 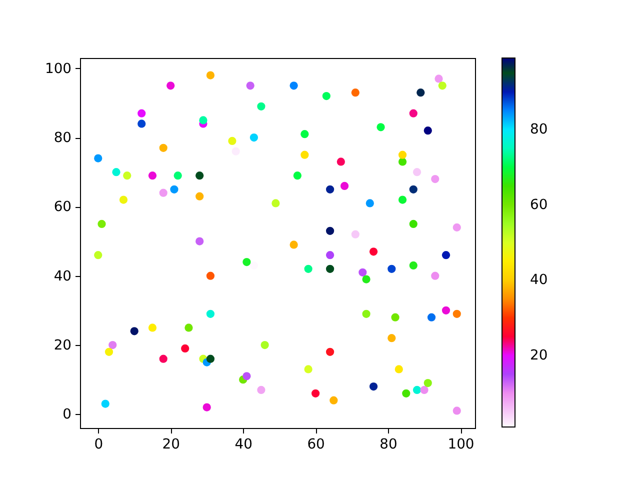 I want to click on y-tick-label: 40, so click(x=63, y=276).